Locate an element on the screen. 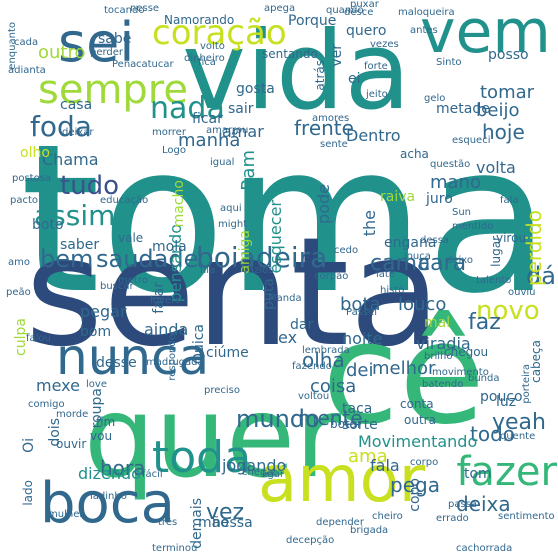  cloud-word: bota is located at coordinates (360, 304).